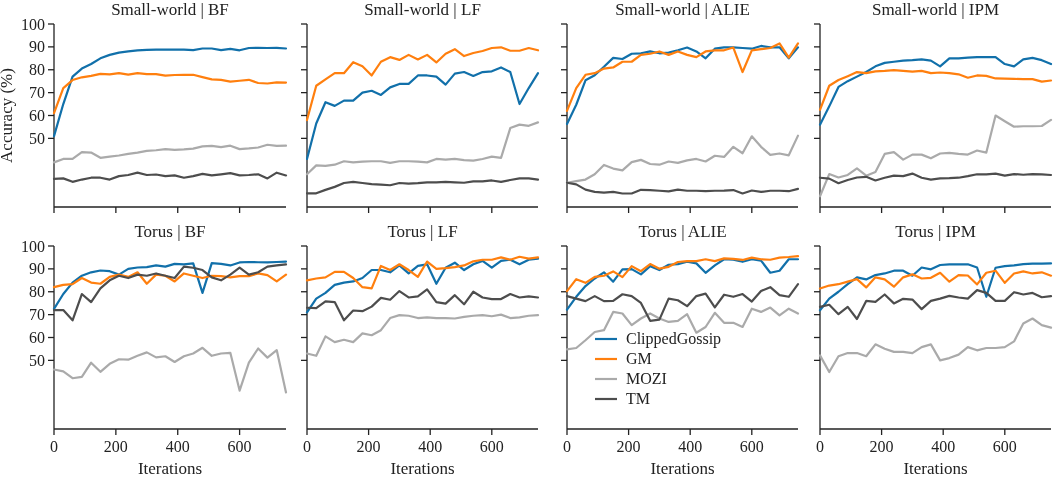 This screenshot has height=489, width=1060. What do you see at coordinates (935, 9) in the screenshot?
I see `chart-title: Small-world | IPM` at bounding box center [935, 9].